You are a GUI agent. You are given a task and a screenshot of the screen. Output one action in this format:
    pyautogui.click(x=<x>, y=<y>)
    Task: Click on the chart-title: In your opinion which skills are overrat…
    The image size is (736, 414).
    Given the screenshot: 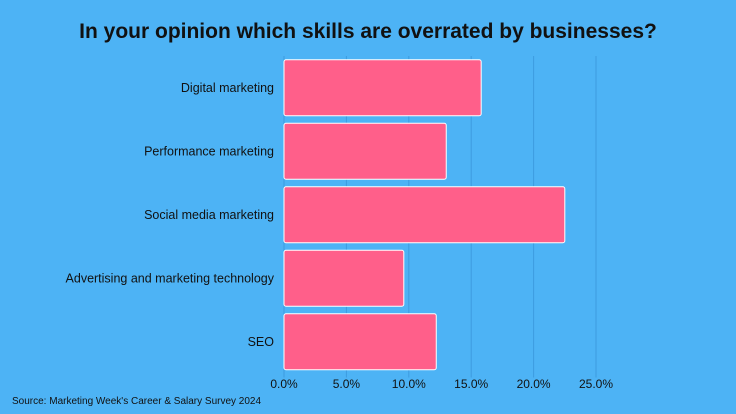 What is the action you would take?
    pyautogui.click(x=368, y=31)
    